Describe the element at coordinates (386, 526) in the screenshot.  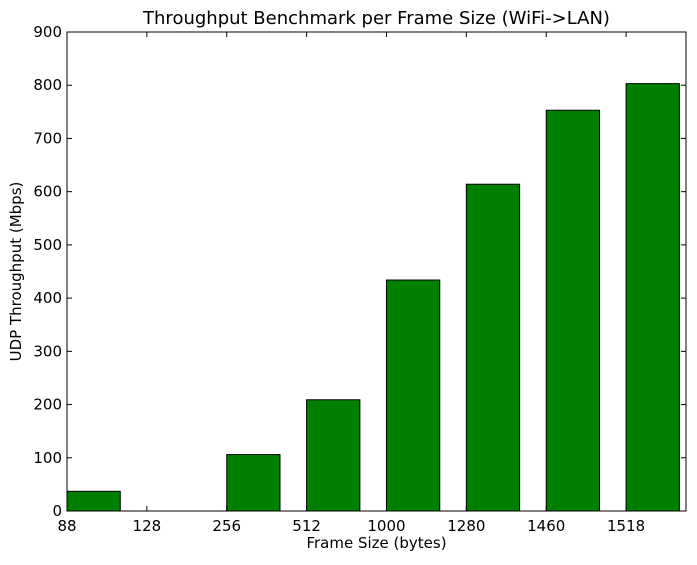
I see `x-tick-label: 1000` at that location.